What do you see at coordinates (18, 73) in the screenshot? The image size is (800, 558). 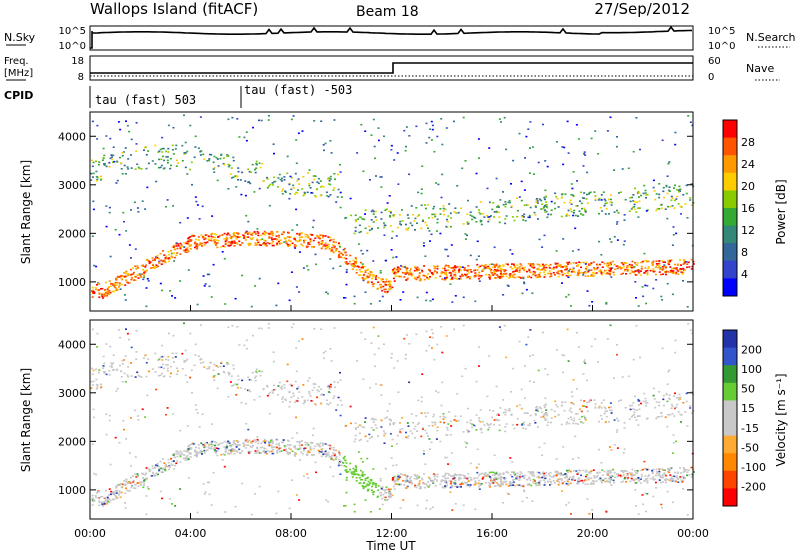 I see `freq-label-line2: [MHz]` at bounding box center [18, 73].